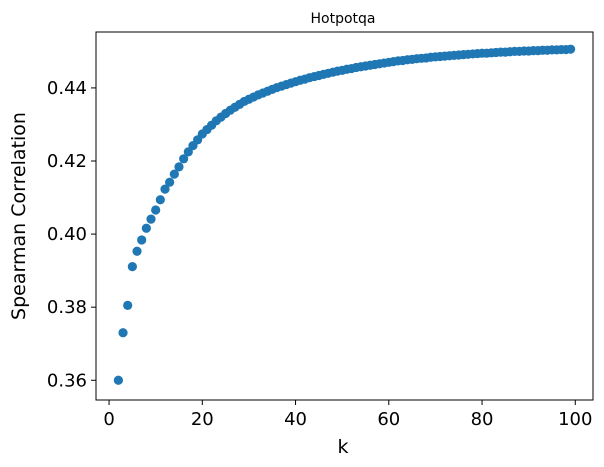  Describe the element at coordinates (388, 419) in the screenshot. I see `x-tick-label: 60` at that location.